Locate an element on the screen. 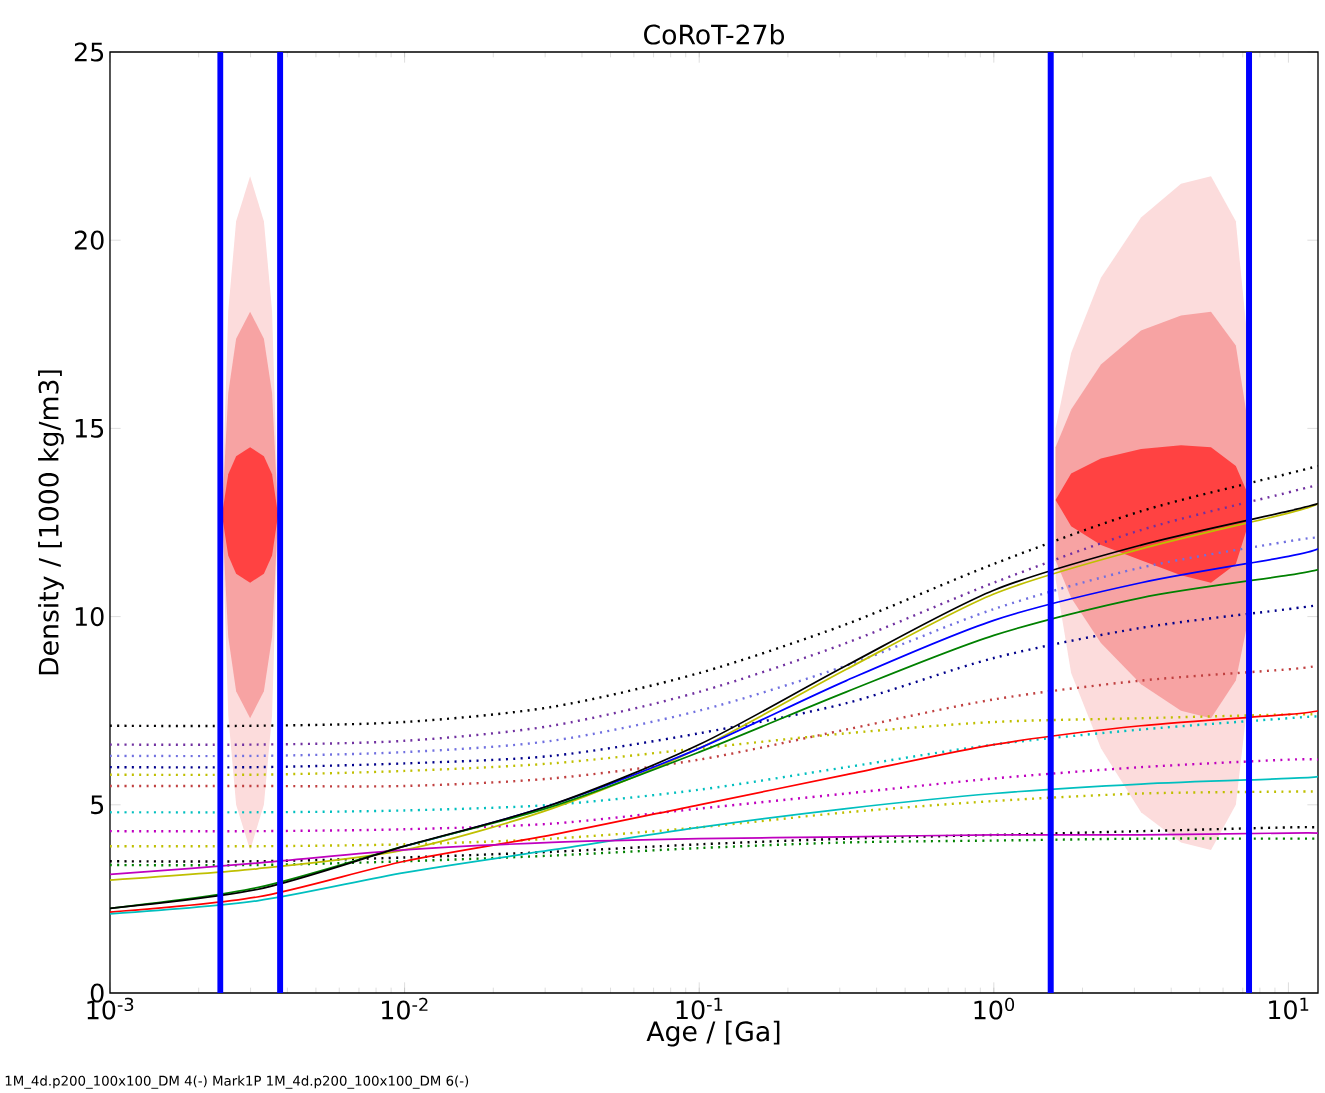 The width and height of the screenshot is (1325, 1093). x-tick-label: 10$^{-2}$ is located at coordinates (405, 1008).